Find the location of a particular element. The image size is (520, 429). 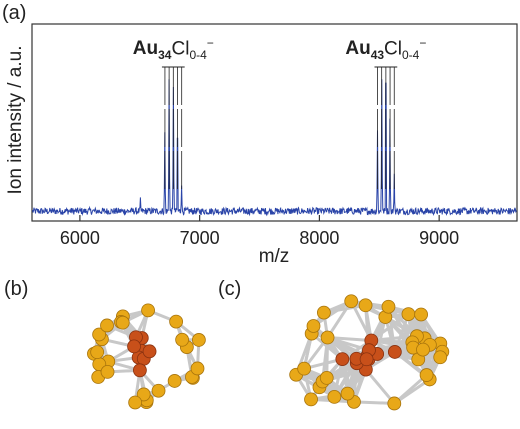

x-axis-ticks is located at coordinates (259, 218).